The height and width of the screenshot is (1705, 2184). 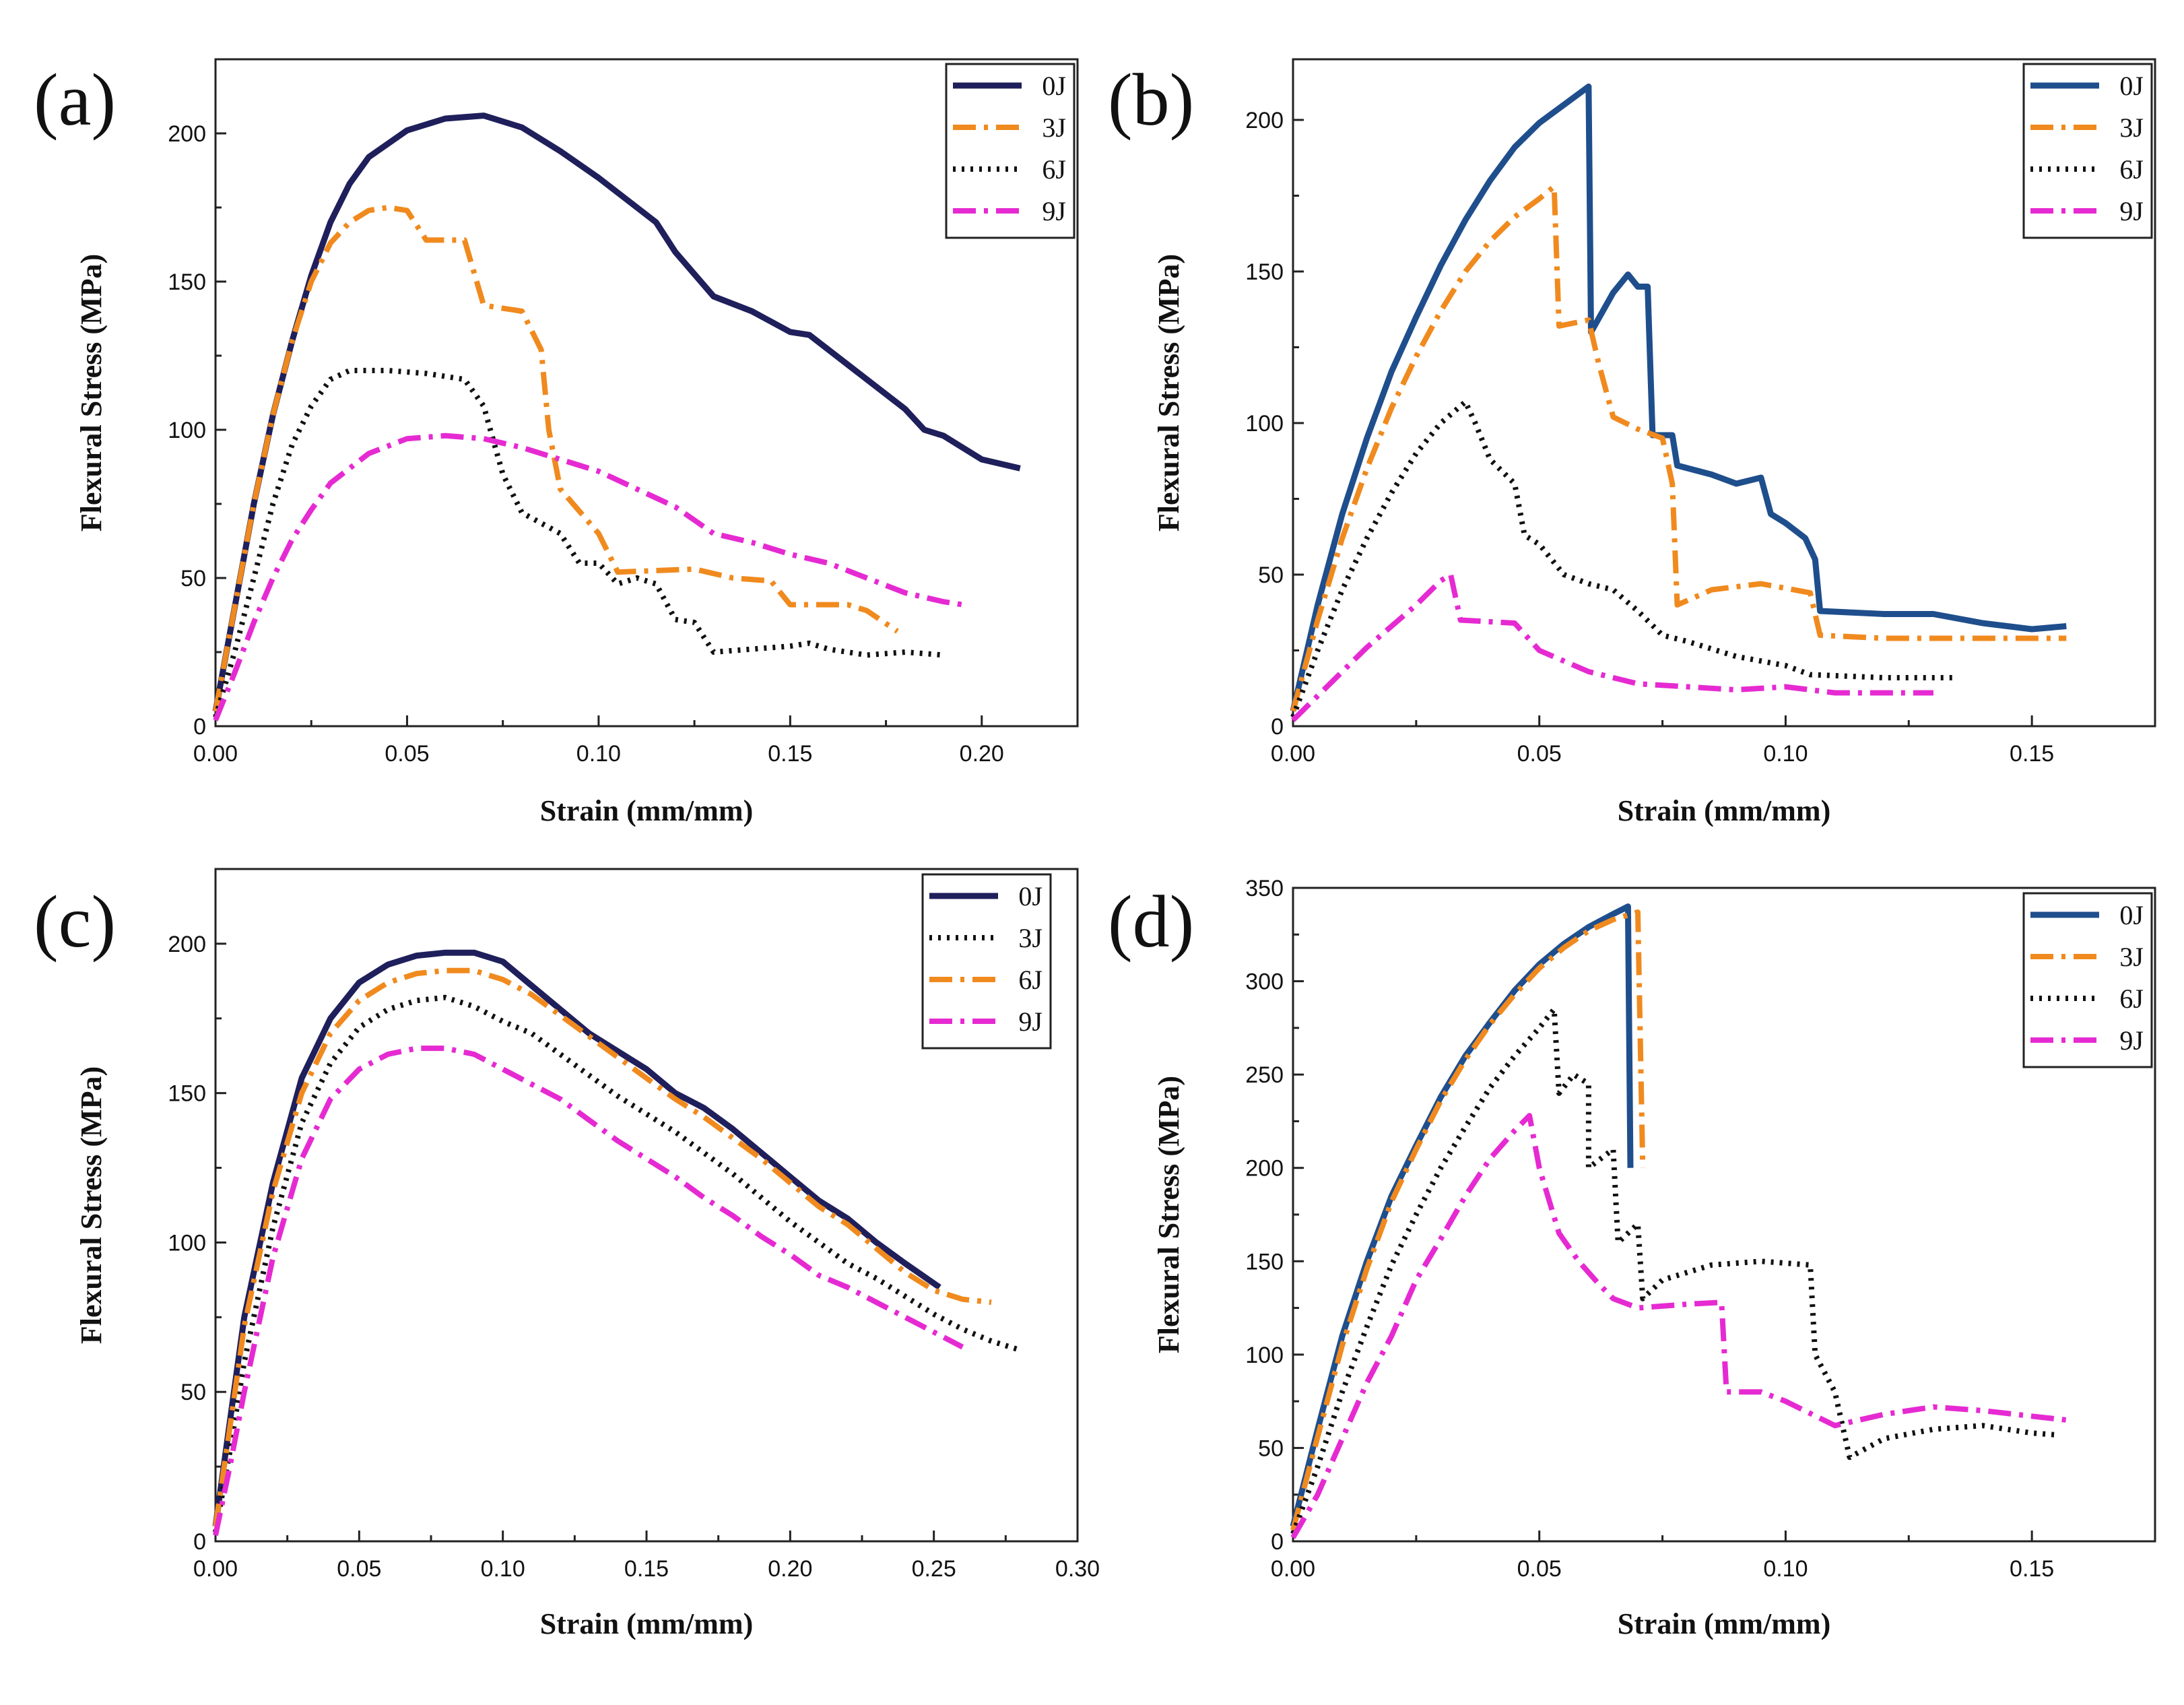 What do you see at coordinates (75, 921) in the screenshot?
I see `panel-label: (c)` at bounding box center [75, 921].